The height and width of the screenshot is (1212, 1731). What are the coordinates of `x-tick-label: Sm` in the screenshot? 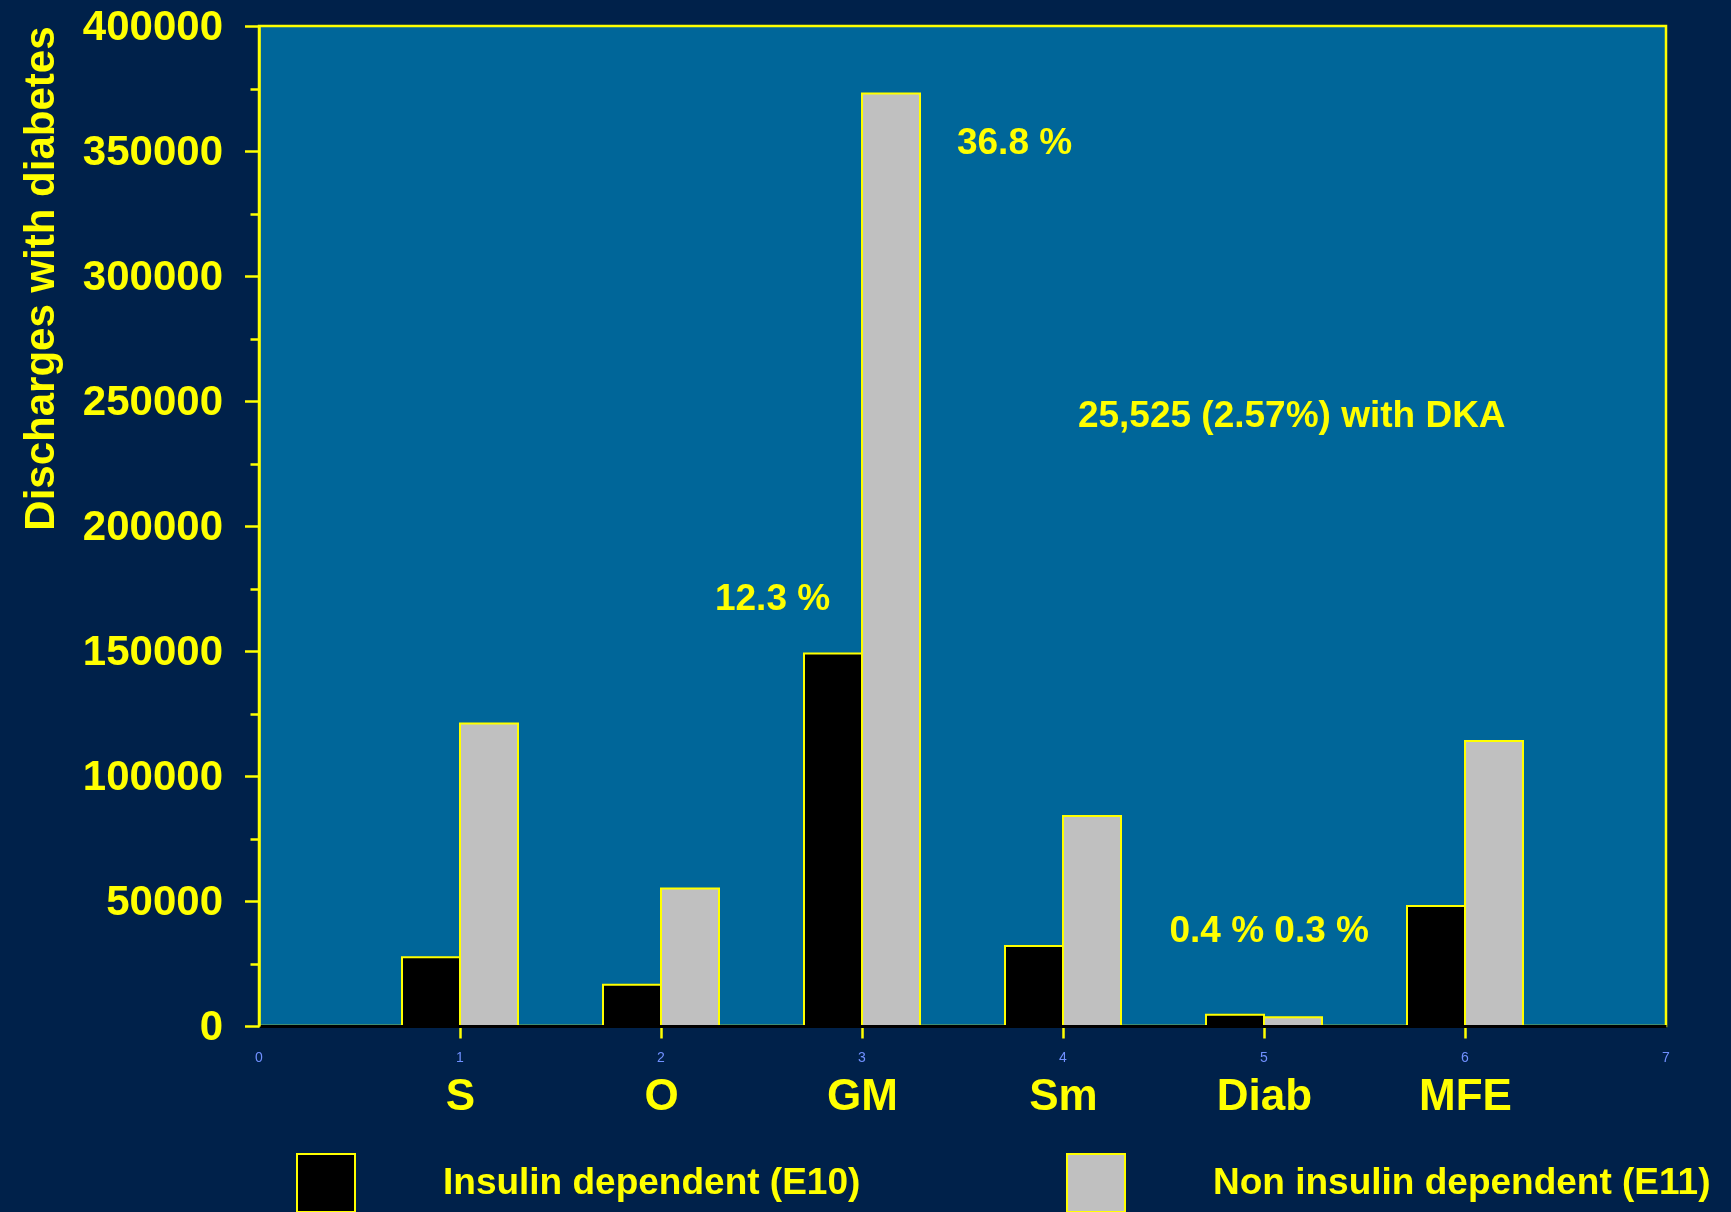 It's located at (1063, 1094).